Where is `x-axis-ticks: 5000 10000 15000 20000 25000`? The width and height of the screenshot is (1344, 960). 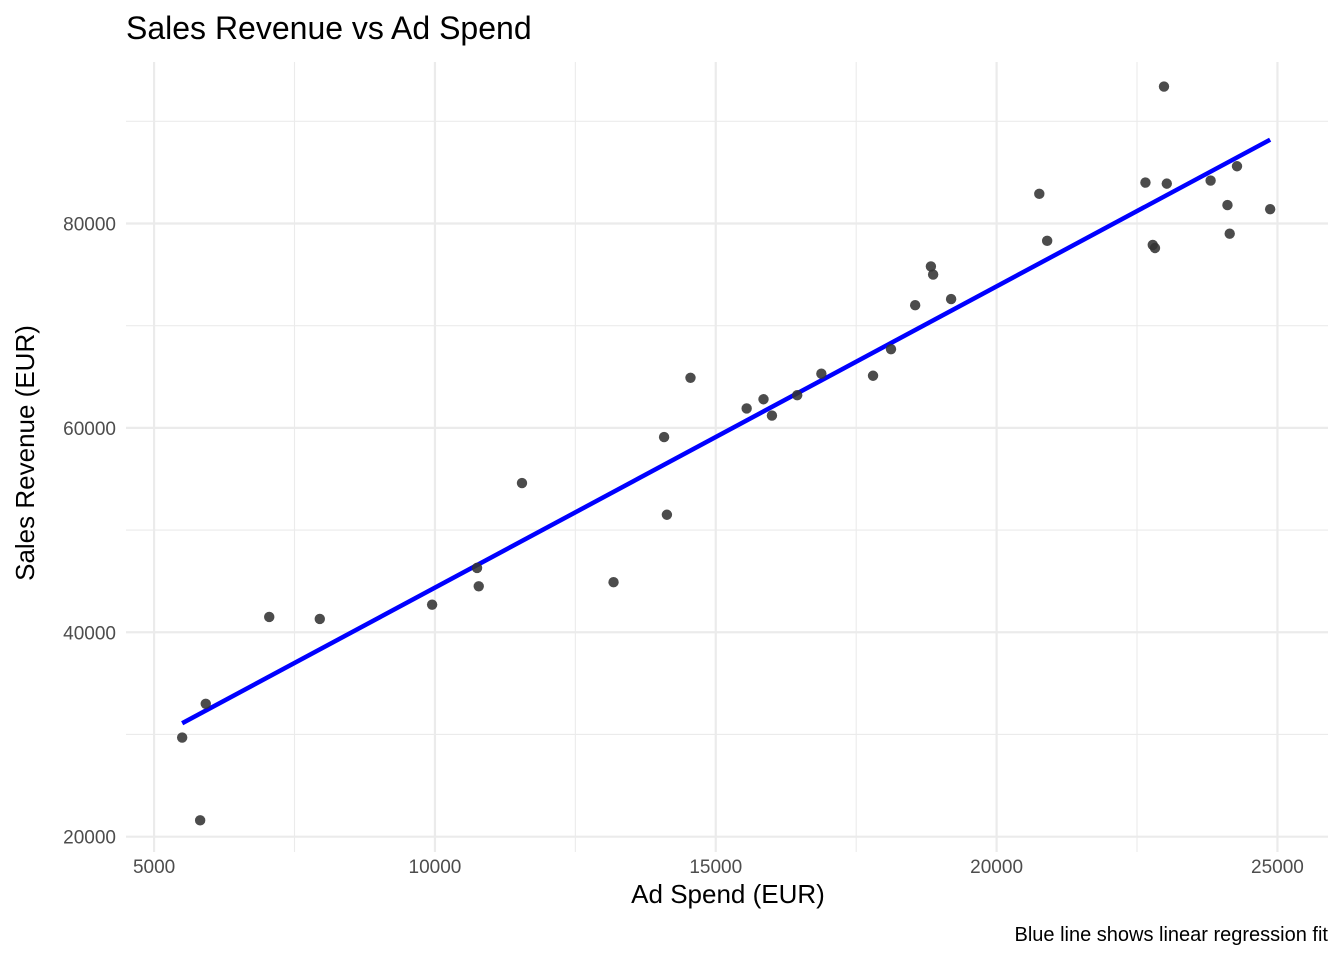 x-axis-ticks: 5000 10000 15000 20000 25000 is located at coordinates (718, 867).